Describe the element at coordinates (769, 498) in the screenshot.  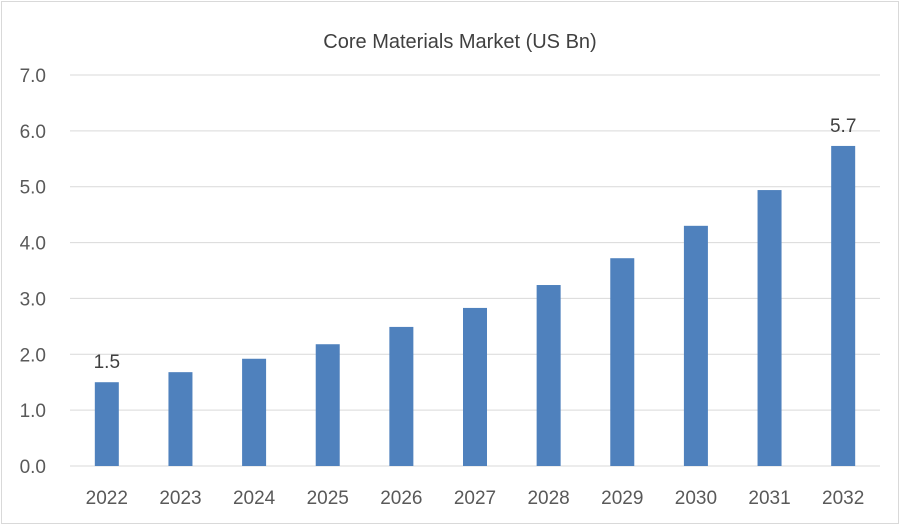
I see `x-tick-label: 2031` at that location.